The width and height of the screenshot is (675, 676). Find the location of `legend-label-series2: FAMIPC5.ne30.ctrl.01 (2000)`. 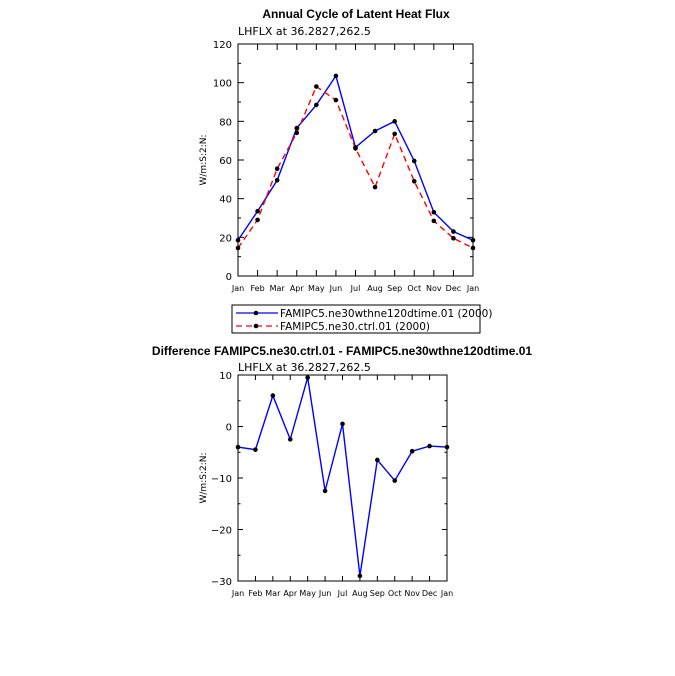

legend-label-series2: FAMIPC5.ne30.ctrl.01 (2000) is located at coordinates (355, 327).